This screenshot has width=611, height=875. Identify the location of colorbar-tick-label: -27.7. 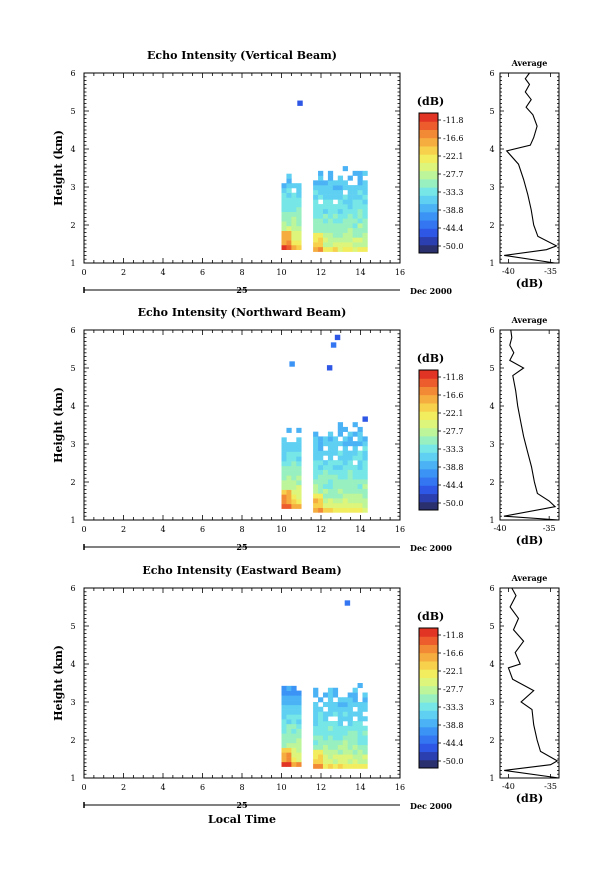
(453, 689).